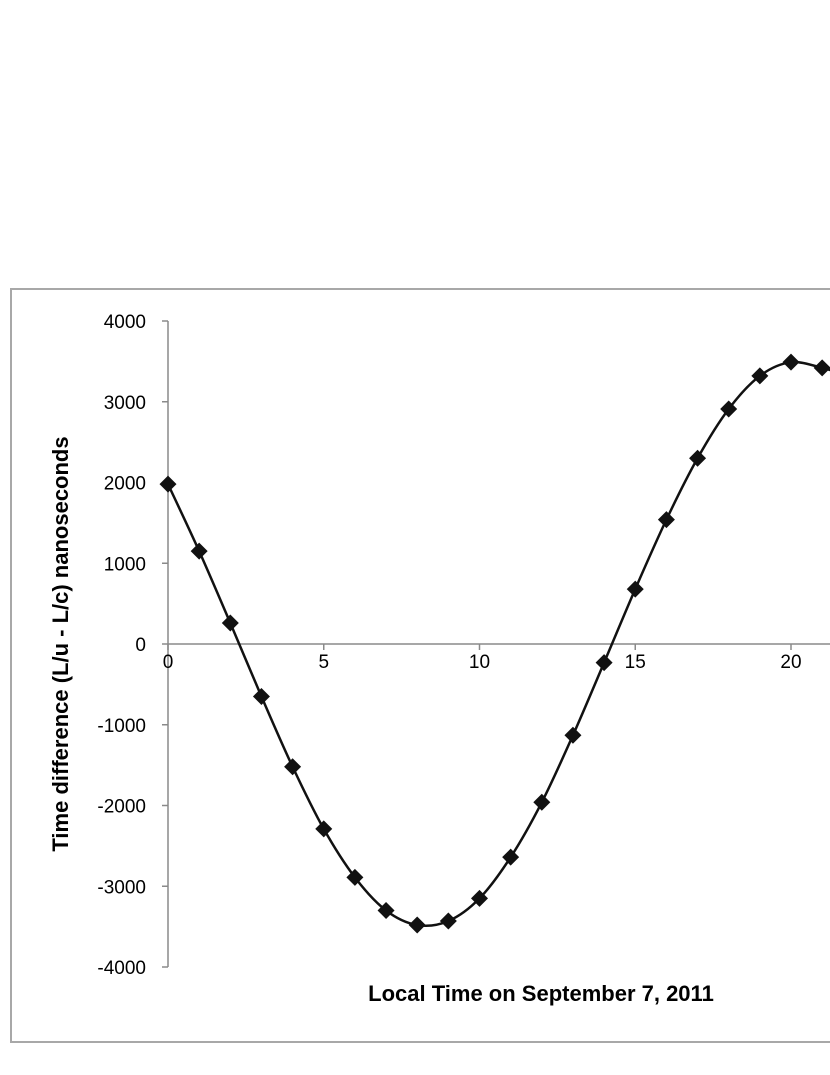 The height and width of the screenshot is (1075, 830). I want to click on x-tick-label: 20, so click(790, 662).